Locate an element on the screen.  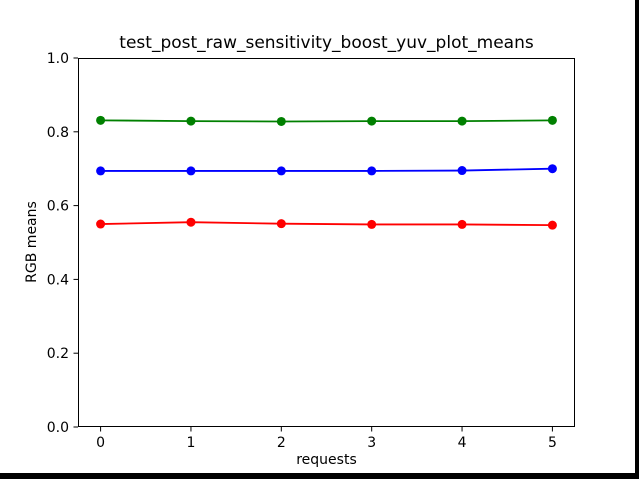
y-axis-label: RGB means is located at coordinates (32, 242).